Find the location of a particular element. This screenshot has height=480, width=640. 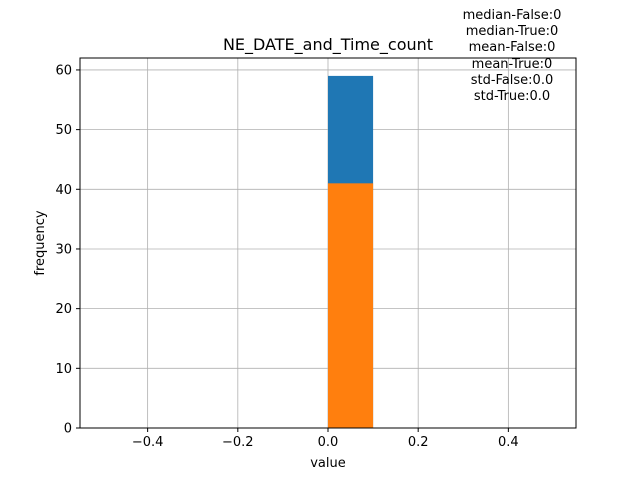

y-tick-label: 30 is located at coordinates (63, 249).